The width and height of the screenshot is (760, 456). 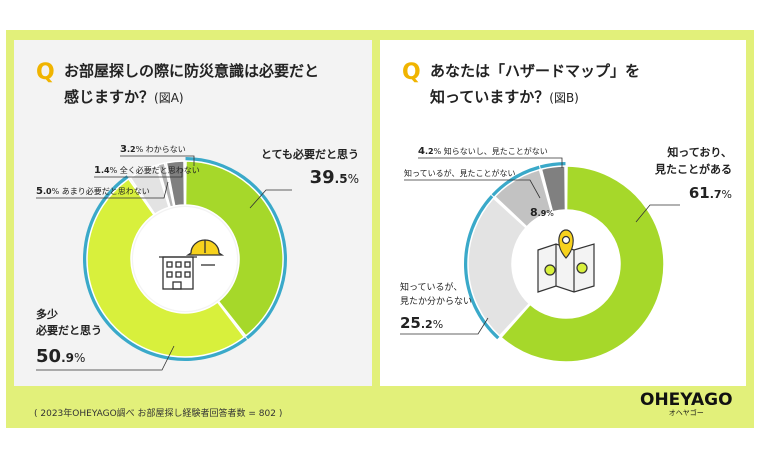 I want to click on label-b-0-name2: 見たことがある, so click(x=693, y=169).